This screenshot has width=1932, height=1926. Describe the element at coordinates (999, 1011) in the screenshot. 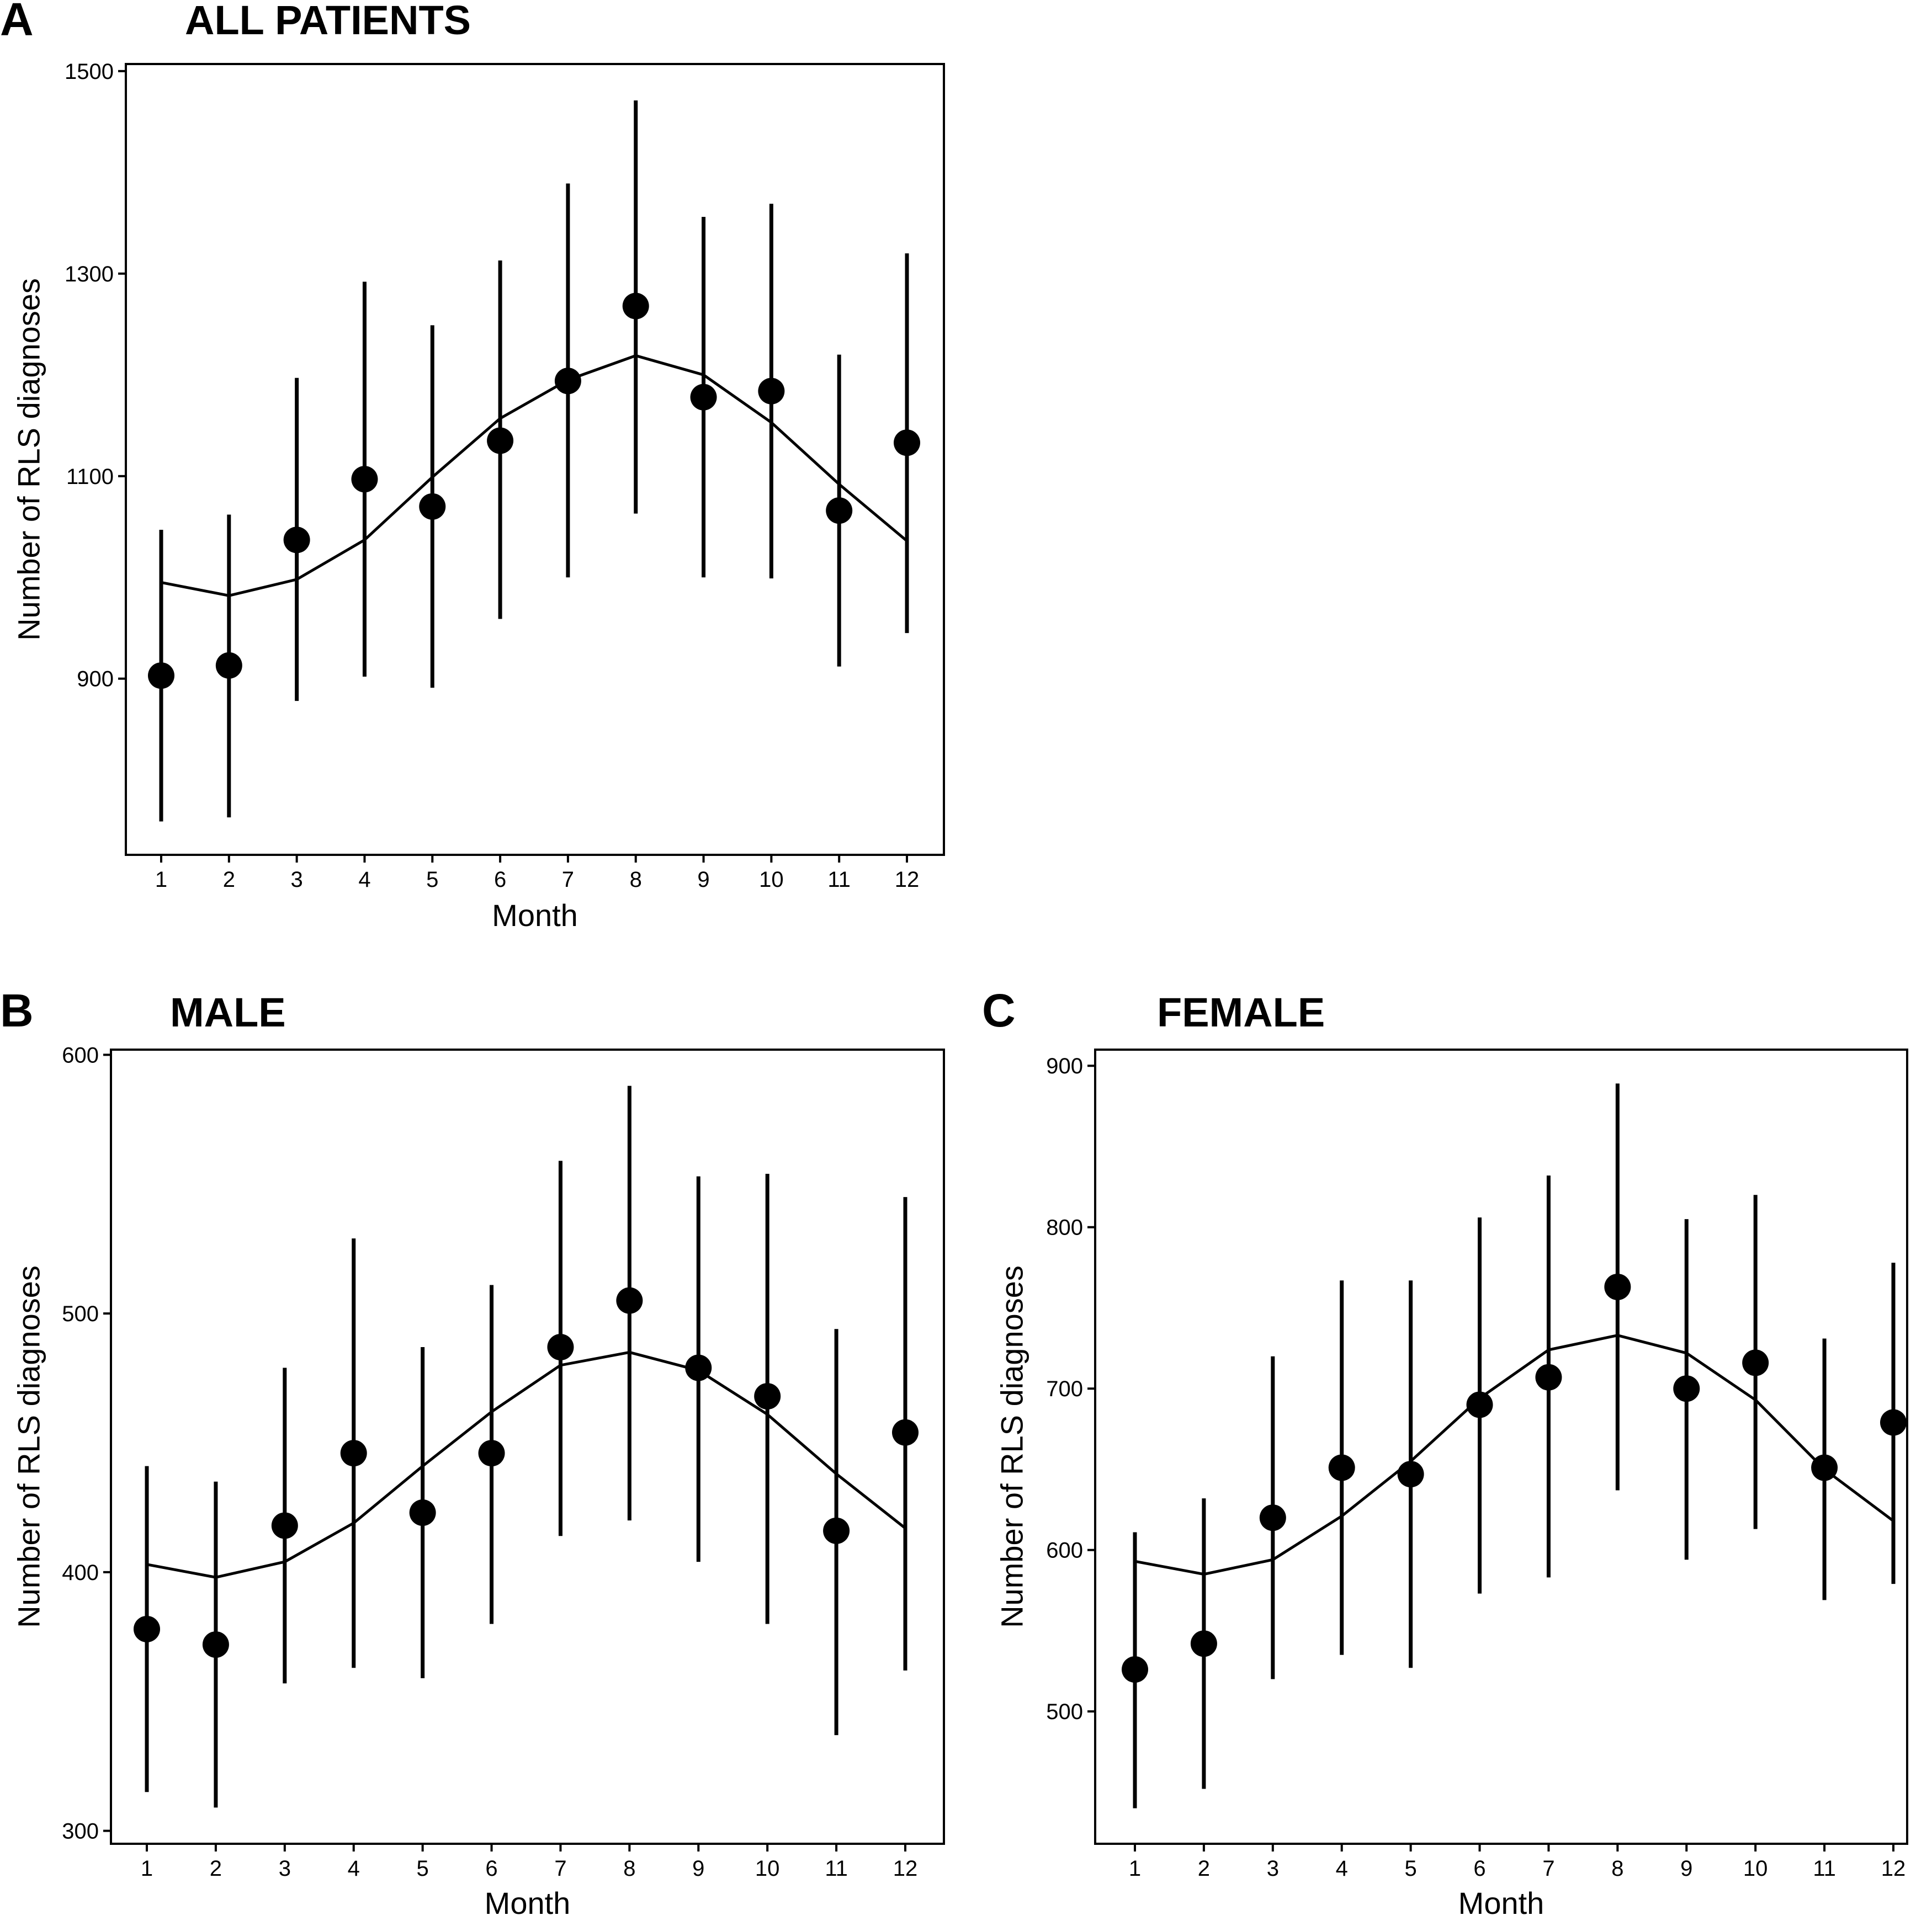

I see `panel-letter: C` at that location.